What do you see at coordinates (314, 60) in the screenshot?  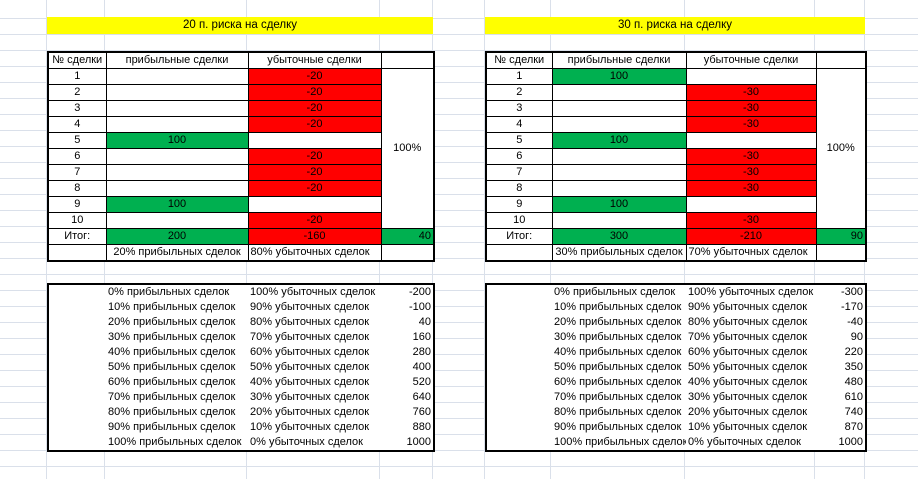 I see `column-header: убыточные сделки` at bounding box center [314, 60].